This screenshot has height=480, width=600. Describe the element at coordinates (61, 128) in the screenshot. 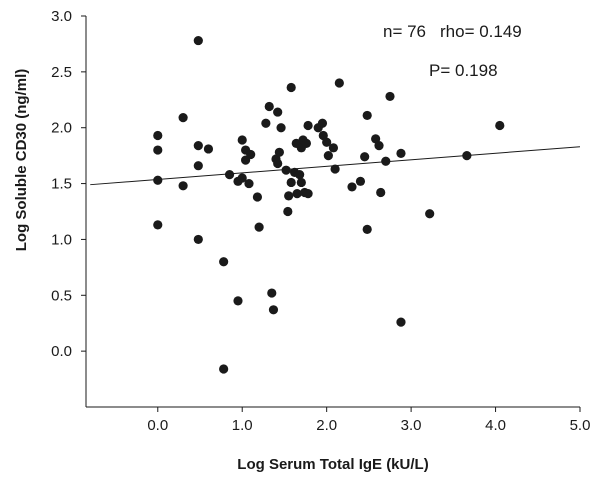

I see `y-tick-label: 2.0` at that location.